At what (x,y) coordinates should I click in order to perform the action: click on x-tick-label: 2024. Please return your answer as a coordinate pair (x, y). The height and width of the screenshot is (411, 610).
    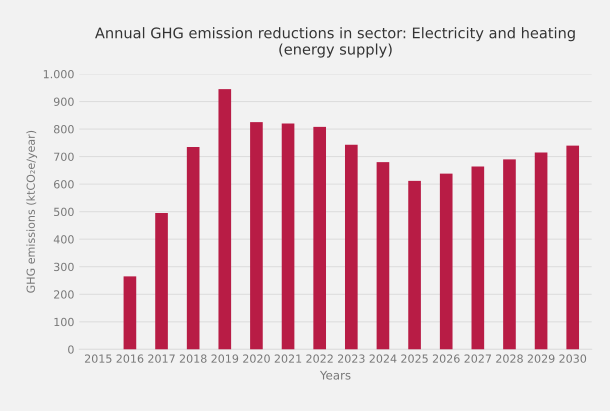
    Looking at the image, I should click on (383, 358).